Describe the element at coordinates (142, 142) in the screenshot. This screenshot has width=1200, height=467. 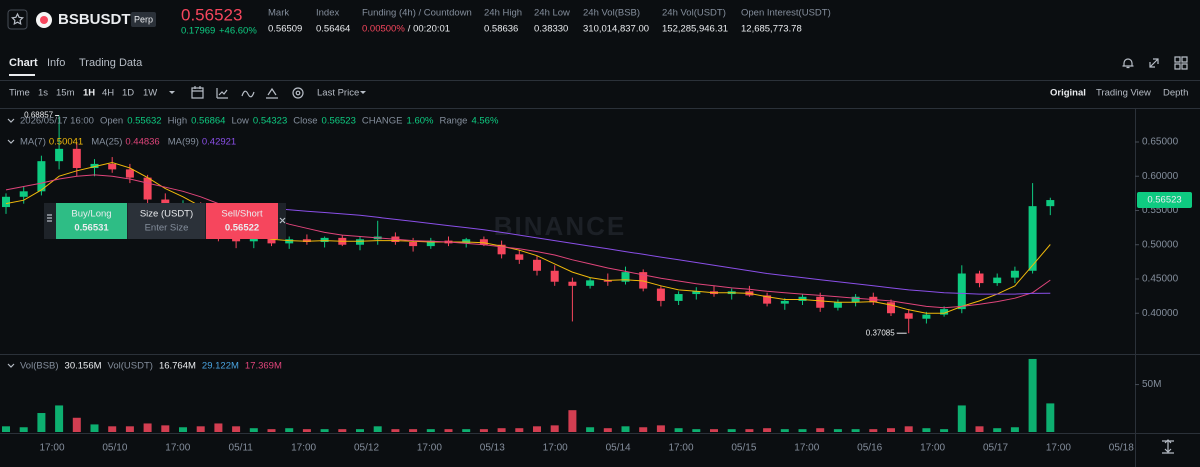
I see `legend-item: 0.44836` at that location.